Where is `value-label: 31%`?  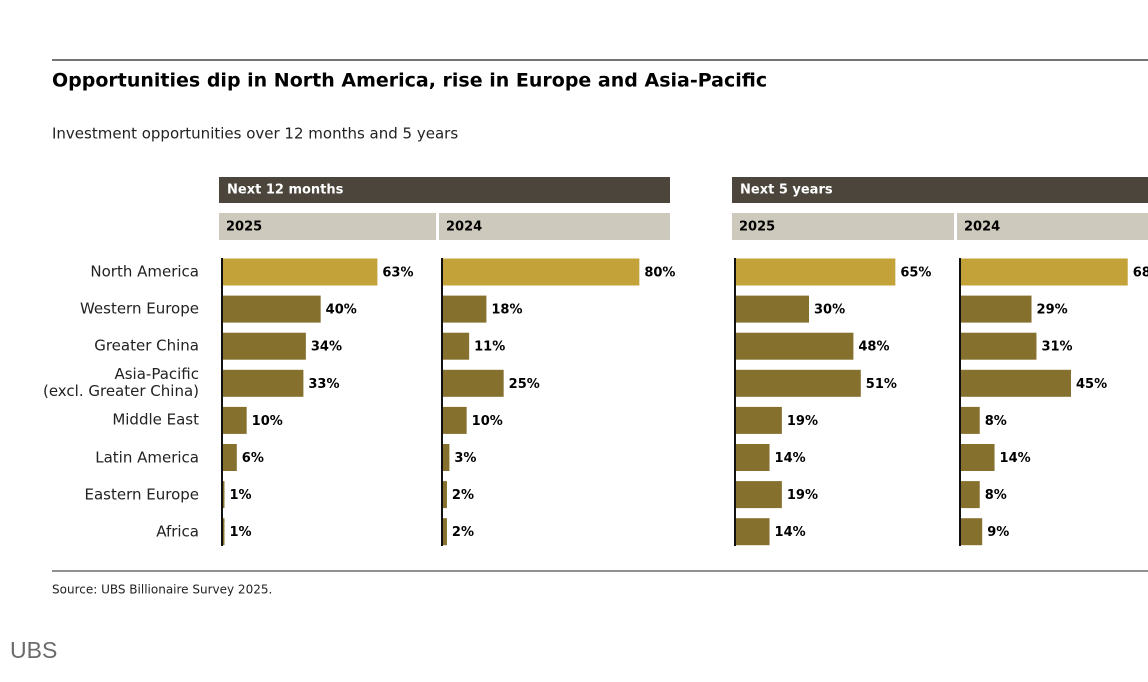 value-label: 31% is located at coordinates (1056, 347).